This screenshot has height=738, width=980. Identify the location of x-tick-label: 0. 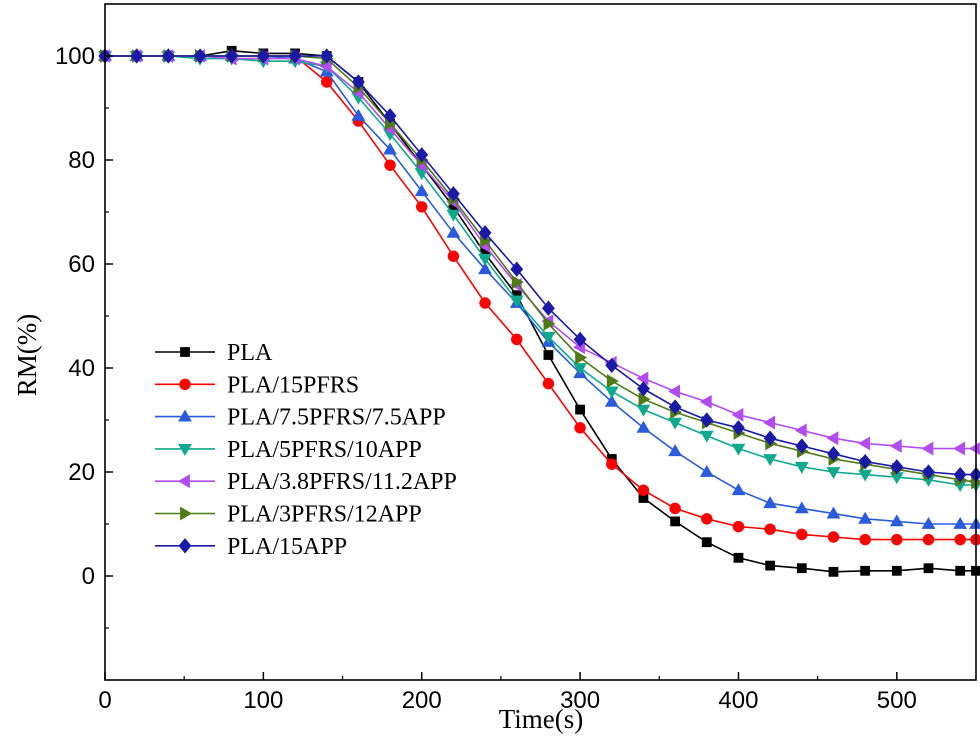
(104, 700).